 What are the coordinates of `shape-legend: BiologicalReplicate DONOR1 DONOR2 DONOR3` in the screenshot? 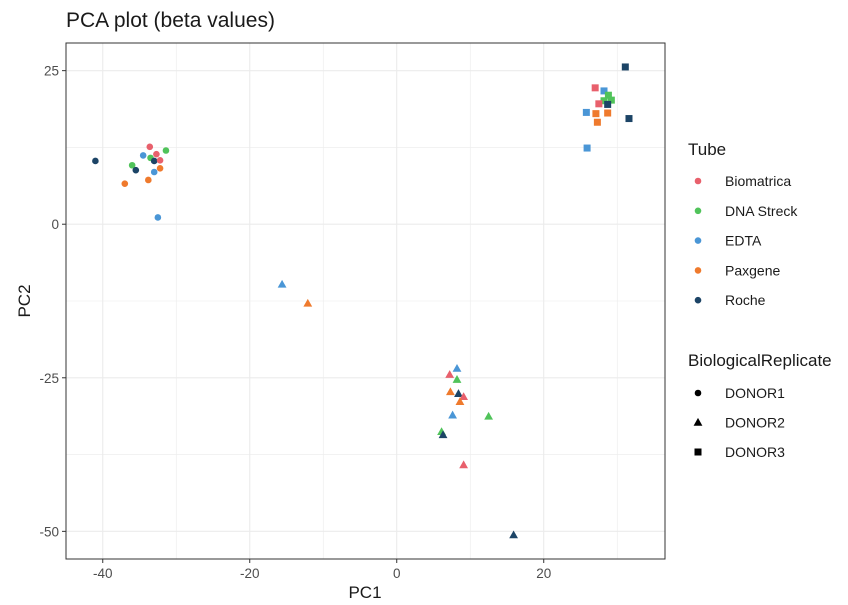 It's located at (760, 405).